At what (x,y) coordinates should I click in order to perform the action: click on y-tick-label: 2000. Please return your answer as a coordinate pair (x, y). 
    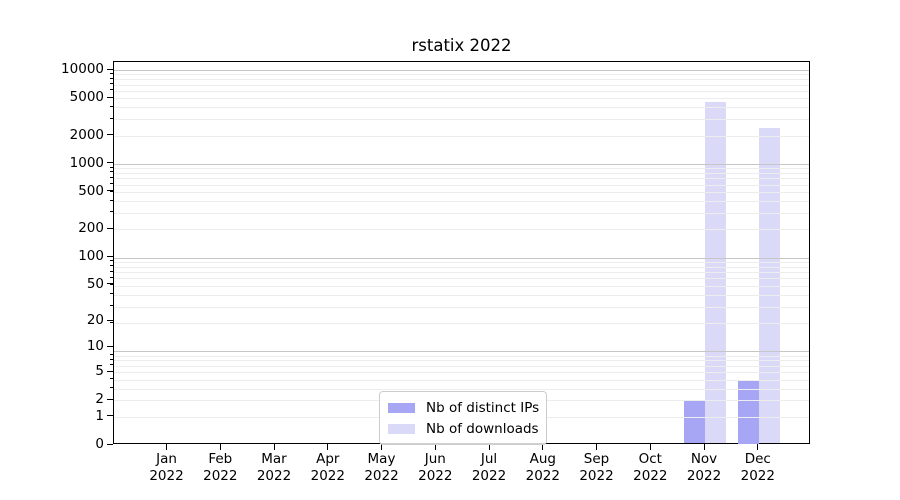
    Looking at the image, I should click on (86, 134).